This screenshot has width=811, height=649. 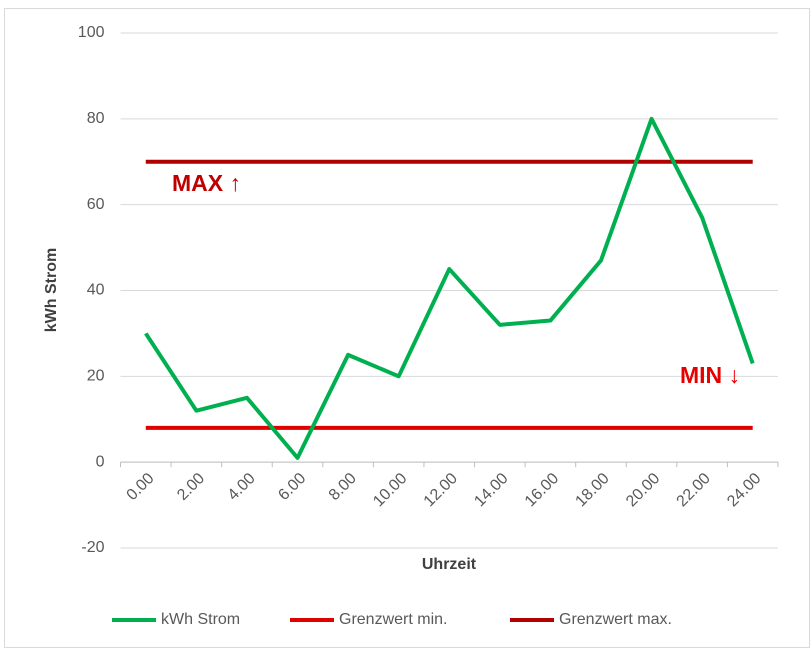 What do you see at coordinates (96, 204) in the screenshot?
I see `y-tick-label: 60` at bounding box center [96, 204].